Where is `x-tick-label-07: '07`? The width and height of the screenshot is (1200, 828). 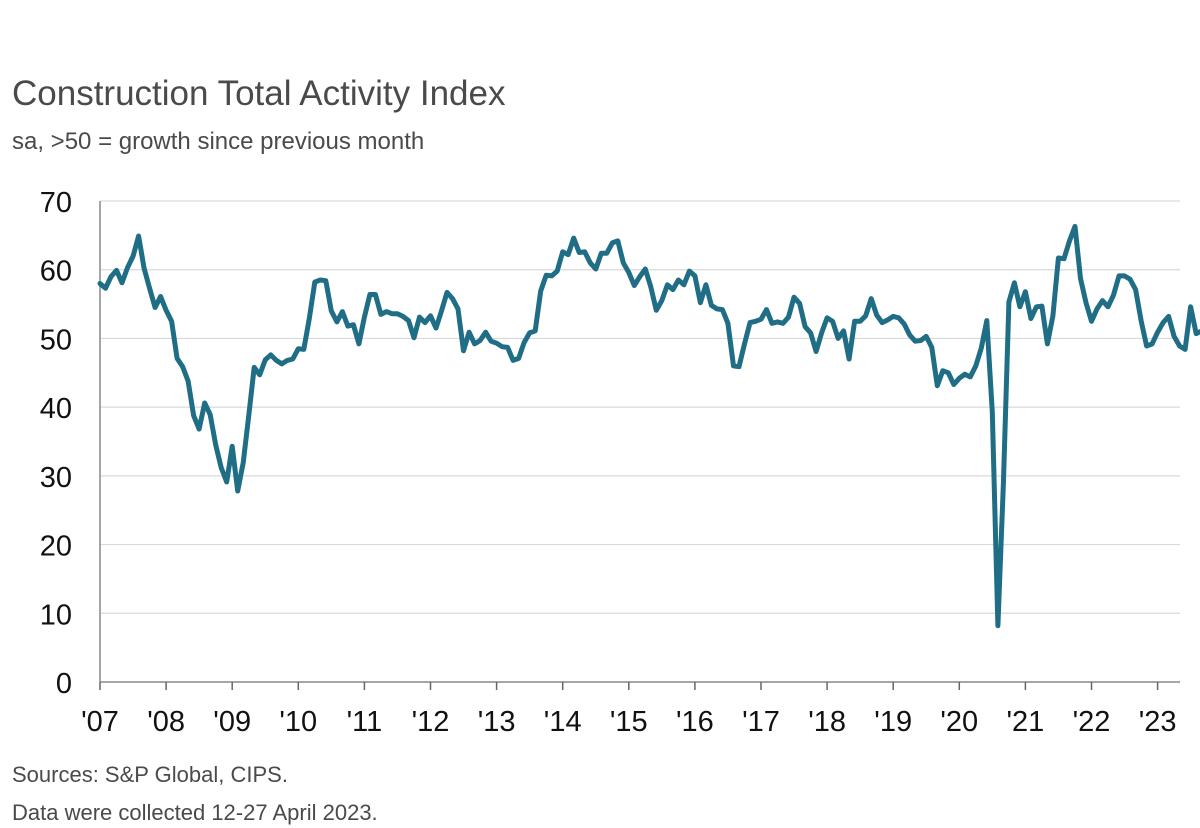
x-tick-label-07: '07 is located at coordinates (100, 722).